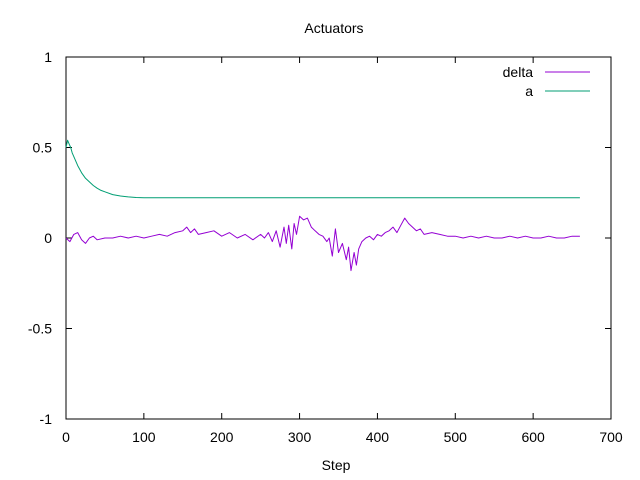 Image resolution: width=640 pixels, height=480 pixels. What do you see at coordinates (43, 148) in the screenshot?
I see `y-tick-label: 0.5` at bounding box center [43, 148].